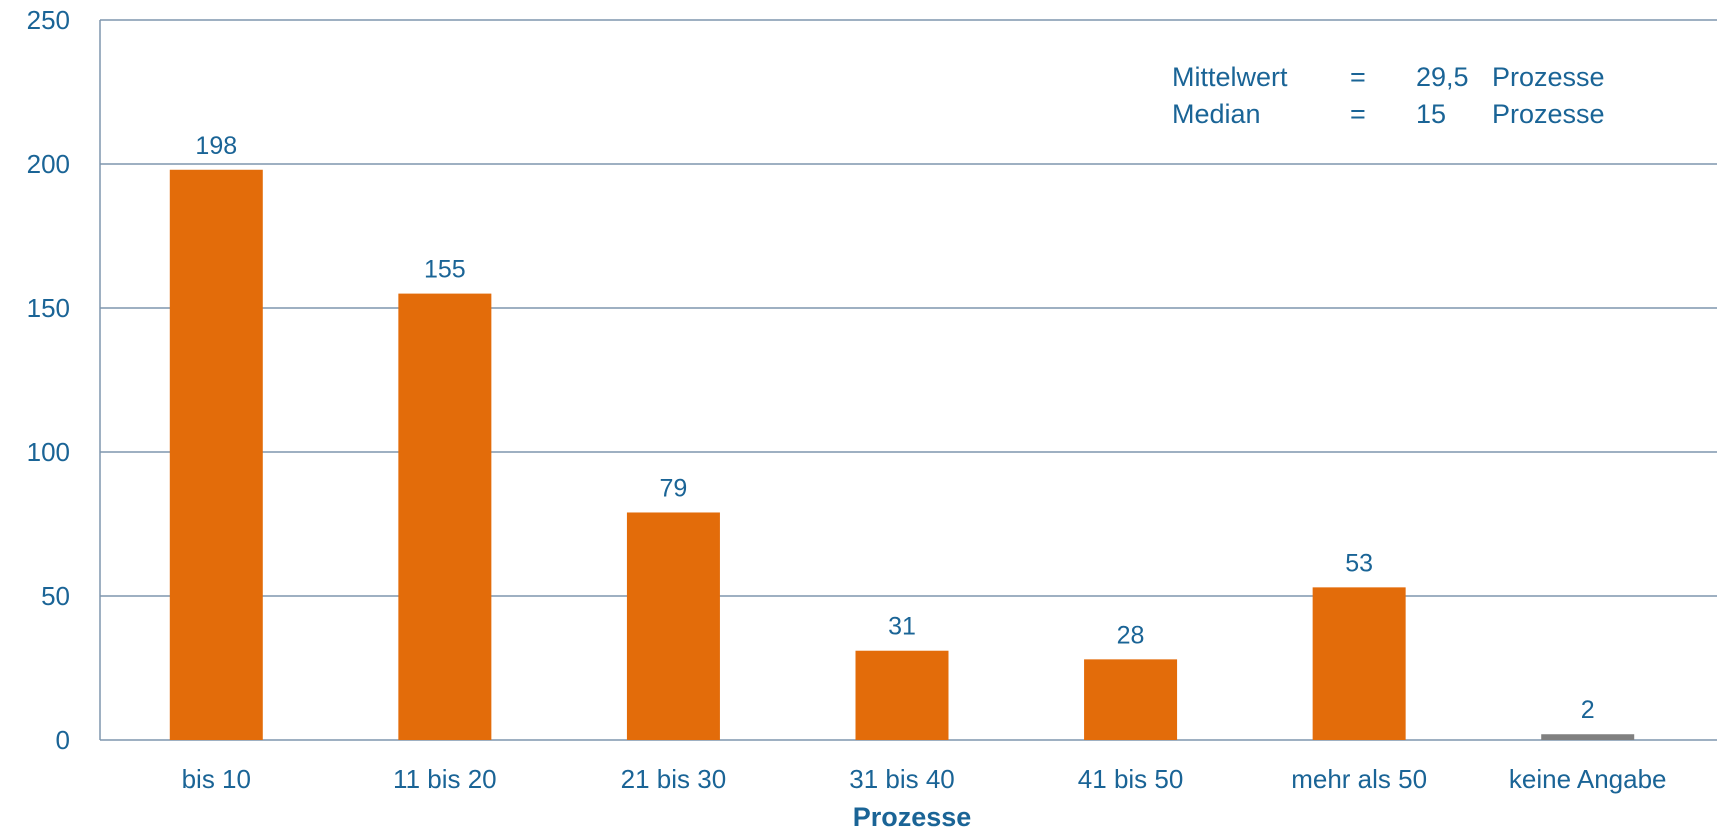 The height and width of the screenshot is (834, 1717). I want to click on y-tick-label: 0, so click(63, 740).